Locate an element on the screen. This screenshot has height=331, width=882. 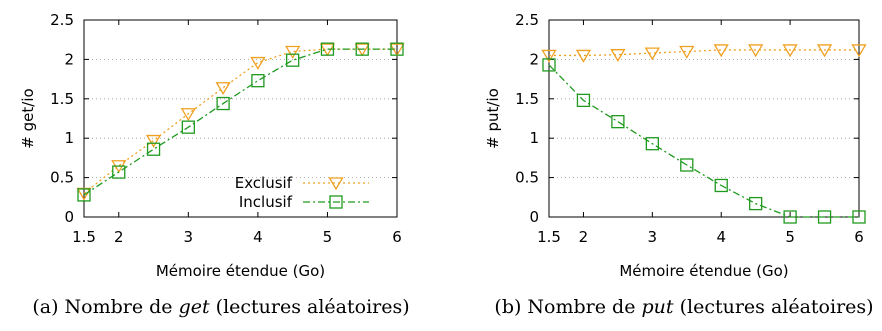
series-line-exclusif is located at coordinates (704, 53).